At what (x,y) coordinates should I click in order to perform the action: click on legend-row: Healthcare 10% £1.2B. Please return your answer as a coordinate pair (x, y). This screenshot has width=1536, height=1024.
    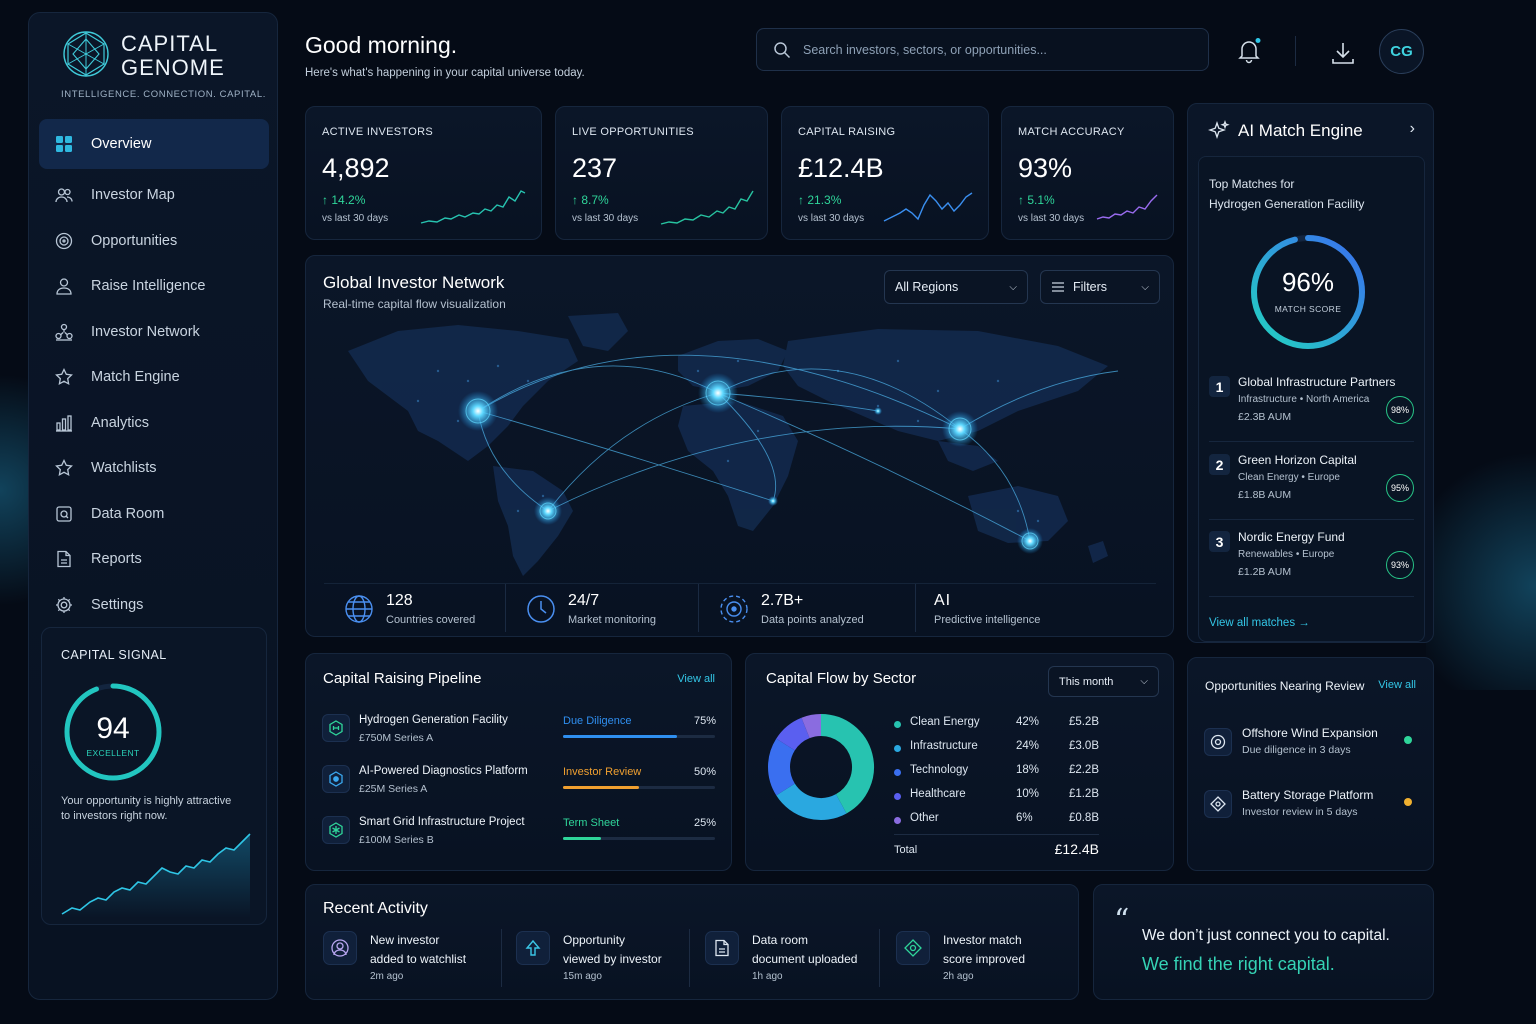
    Looking at the image, I should click on (996, 797).